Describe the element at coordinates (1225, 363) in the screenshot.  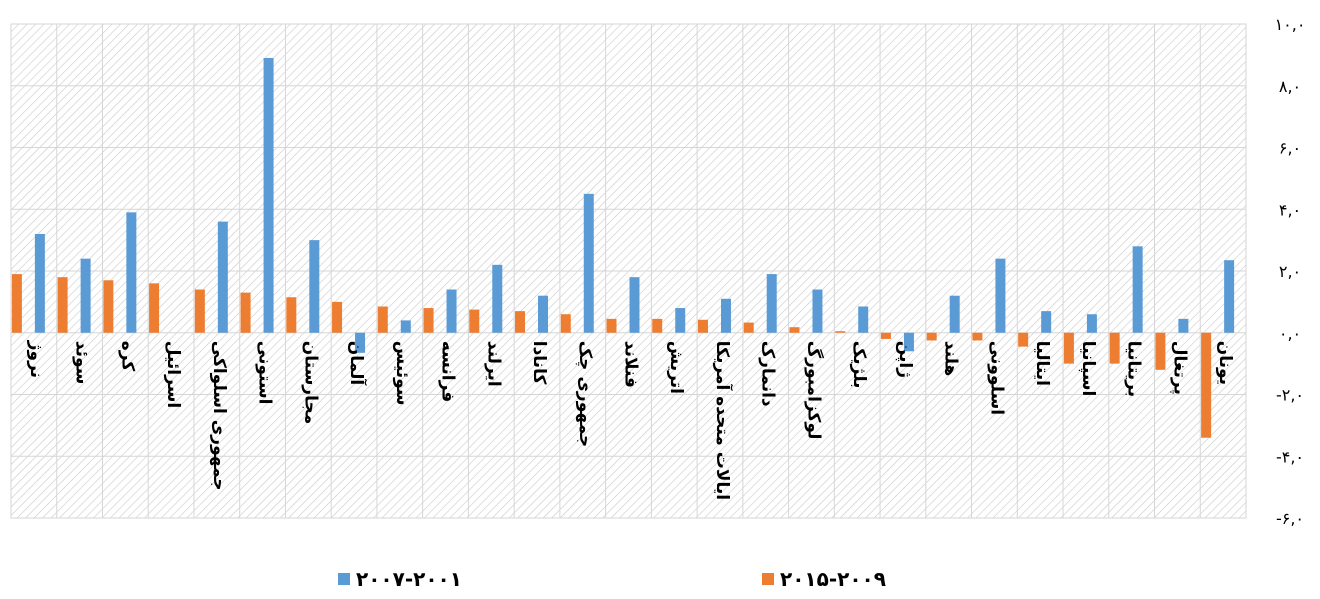
I see `category-label: یونان` at that location.